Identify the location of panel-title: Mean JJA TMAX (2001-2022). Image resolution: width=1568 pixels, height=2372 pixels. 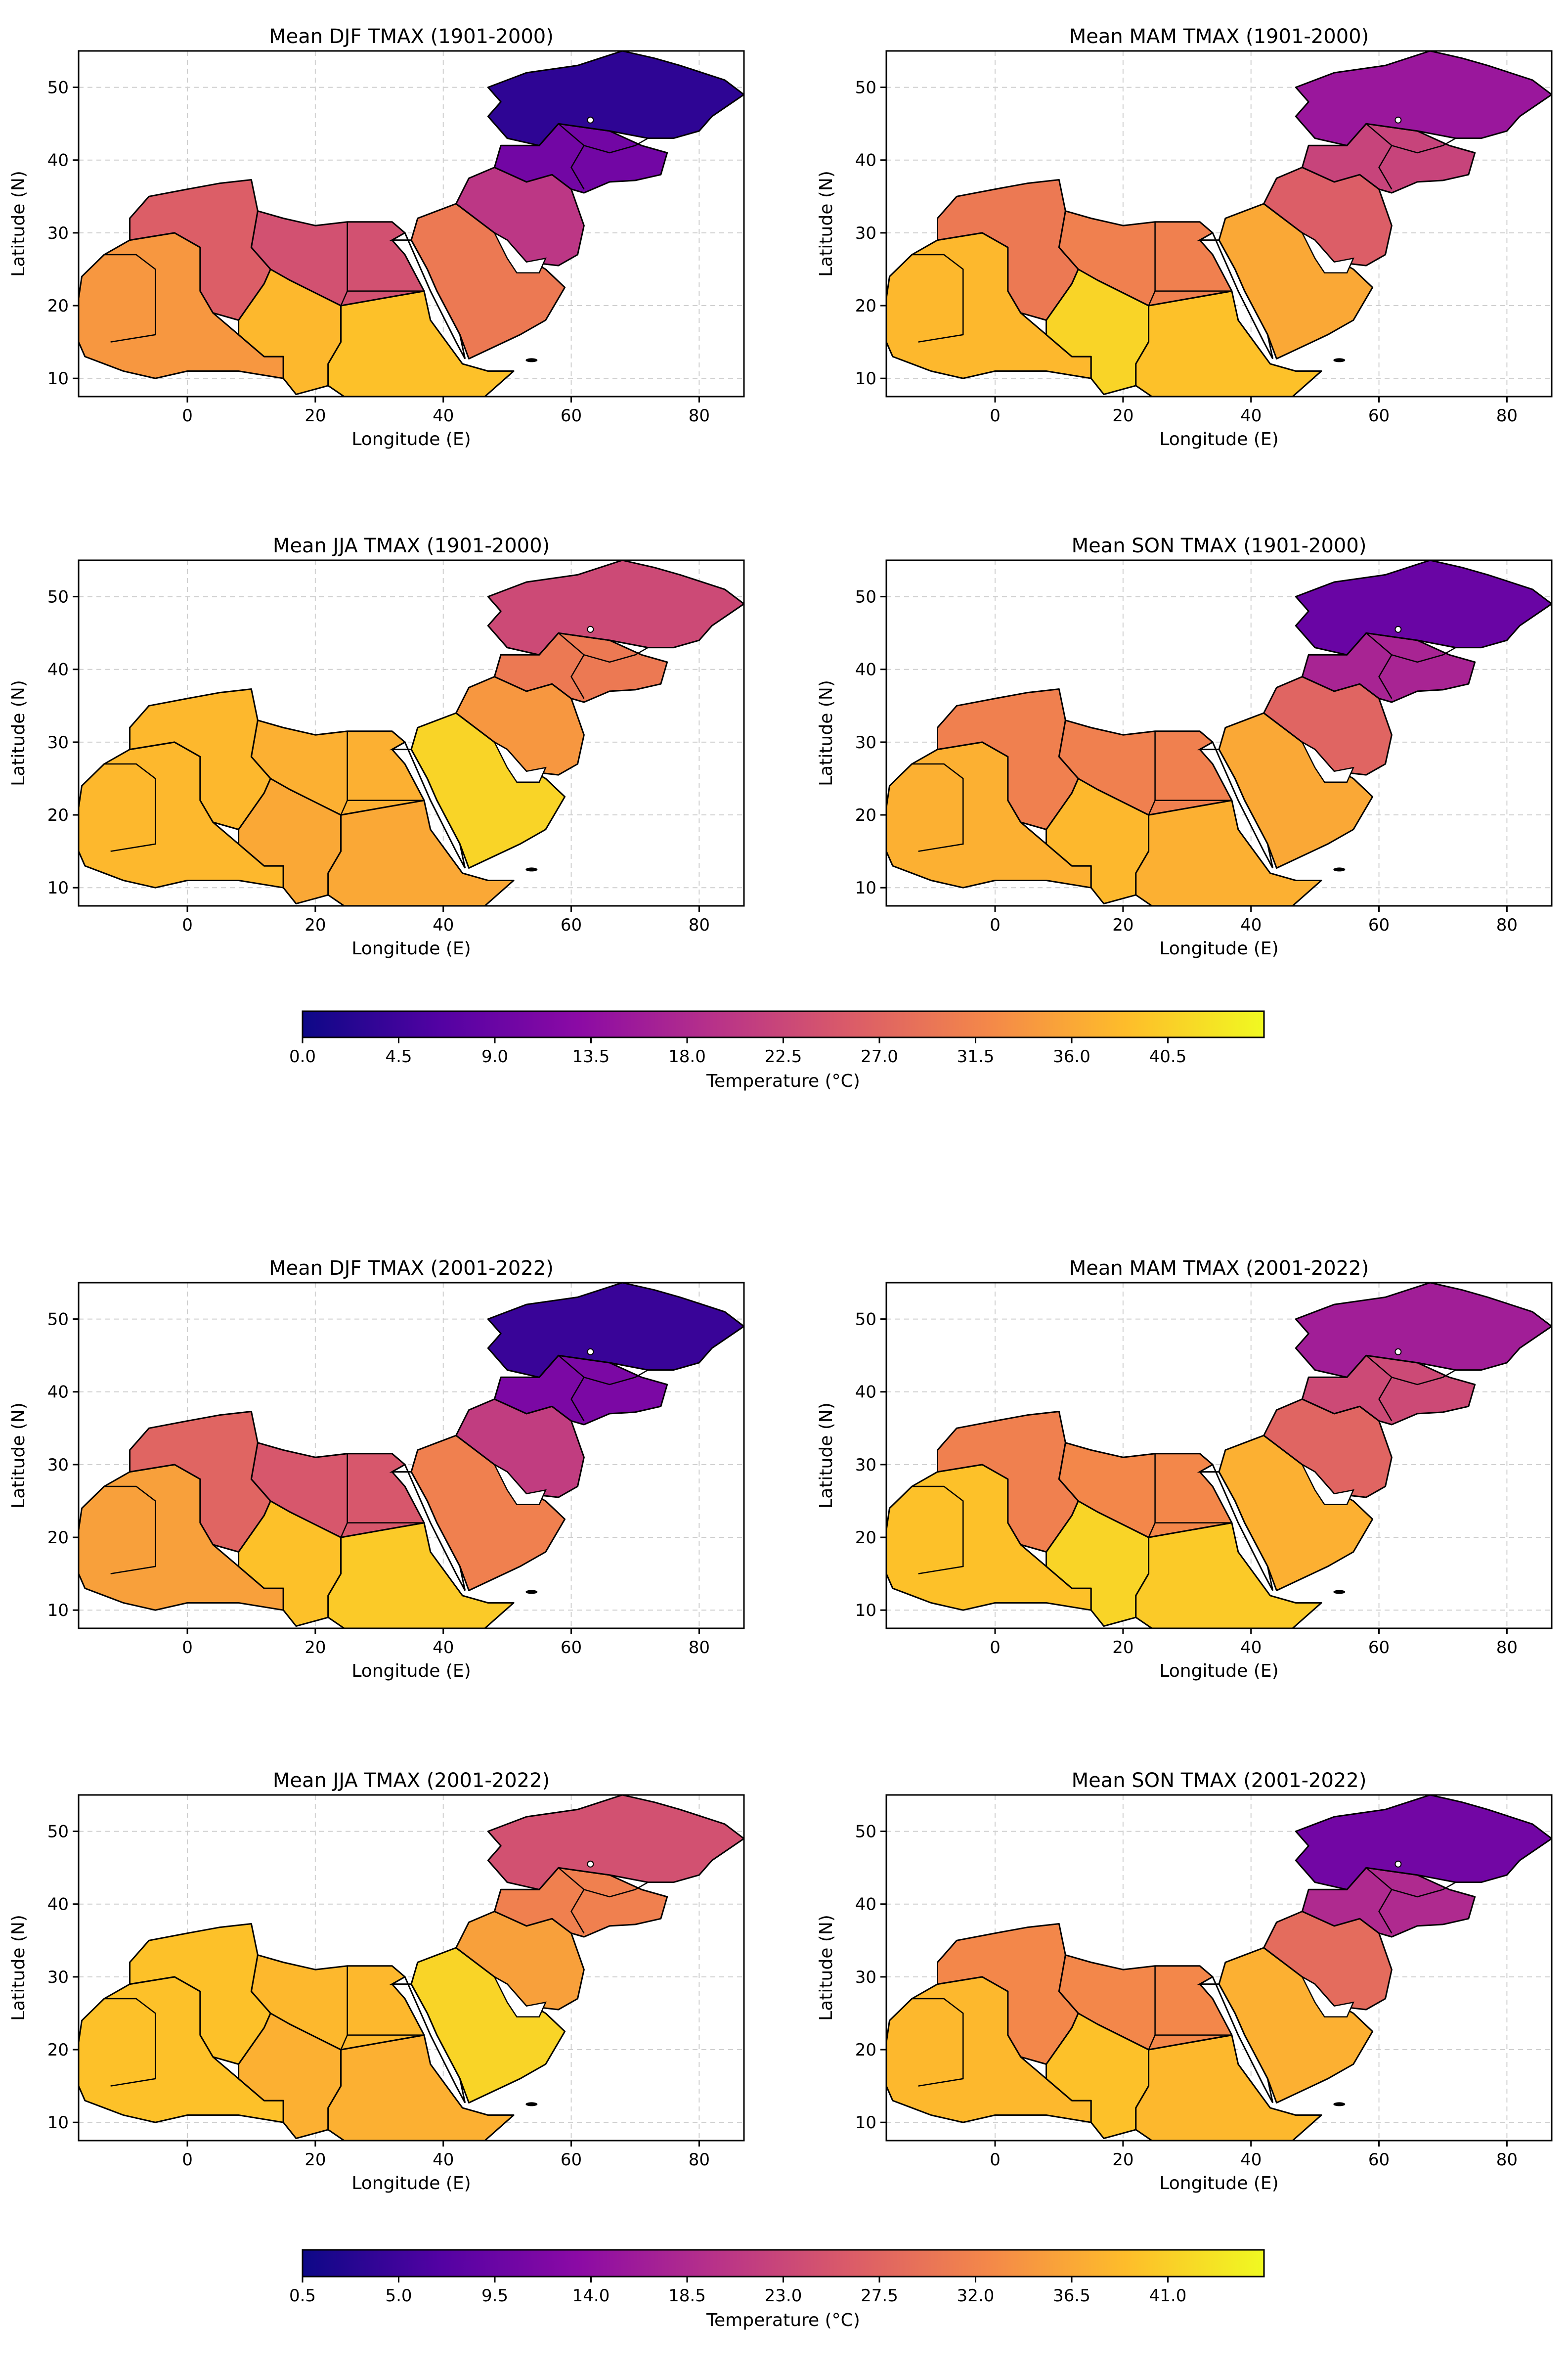
(411, 1781).